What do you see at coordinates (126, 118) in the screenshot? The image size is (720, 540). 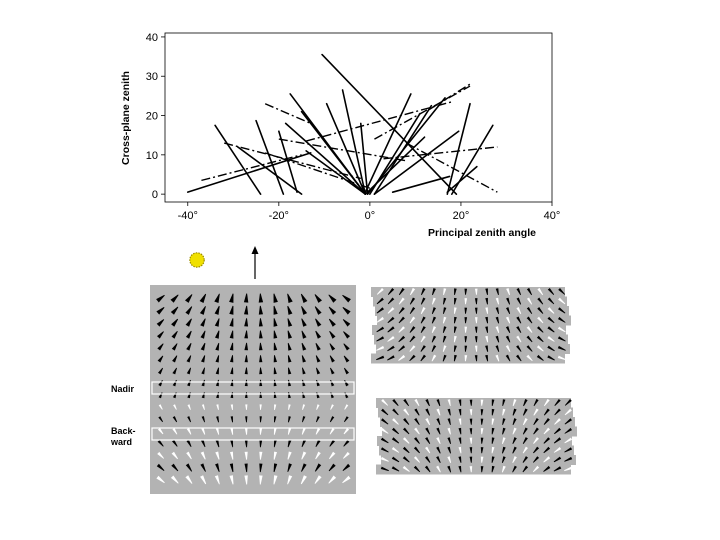 I see `y-axis-label: Cross-plane zenith` at bounding box center [126, 118].